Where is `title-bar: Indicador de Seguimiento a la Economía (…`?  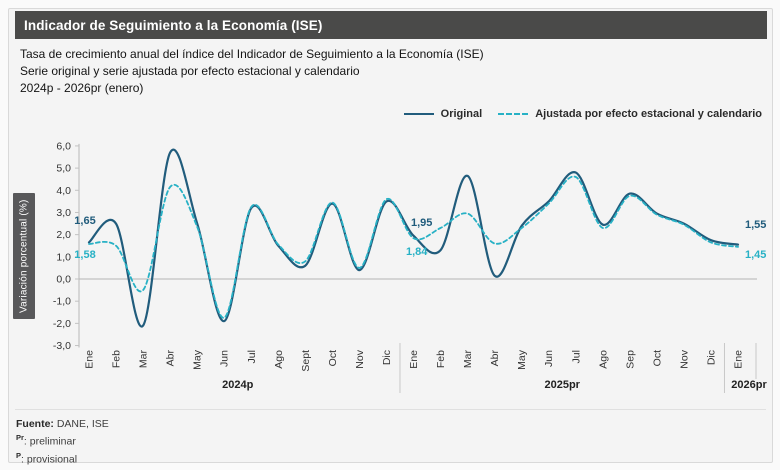
title-bar: Indicador de Seguimiento a la Economía (… is located at coordinates (391, 25).